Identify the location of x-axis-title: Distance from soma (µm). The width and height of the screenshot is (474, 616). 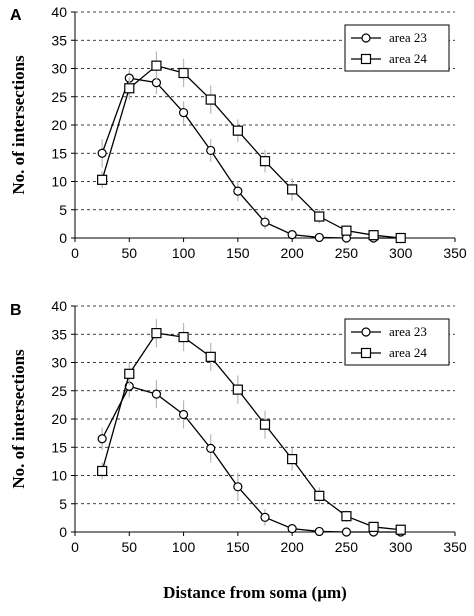
(255, 592).